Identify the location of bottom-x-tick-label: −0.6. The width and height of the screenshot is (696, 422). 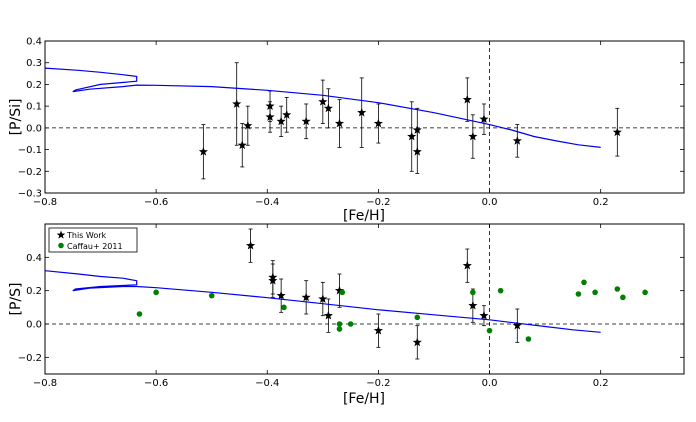
(156, 383).